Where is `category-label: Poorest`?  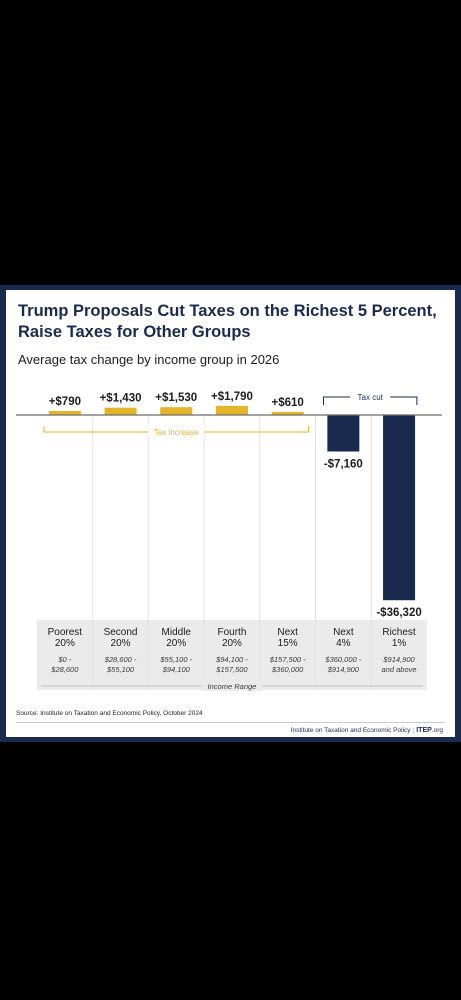
category-label: Poorest is located at coordinates (65, 632).